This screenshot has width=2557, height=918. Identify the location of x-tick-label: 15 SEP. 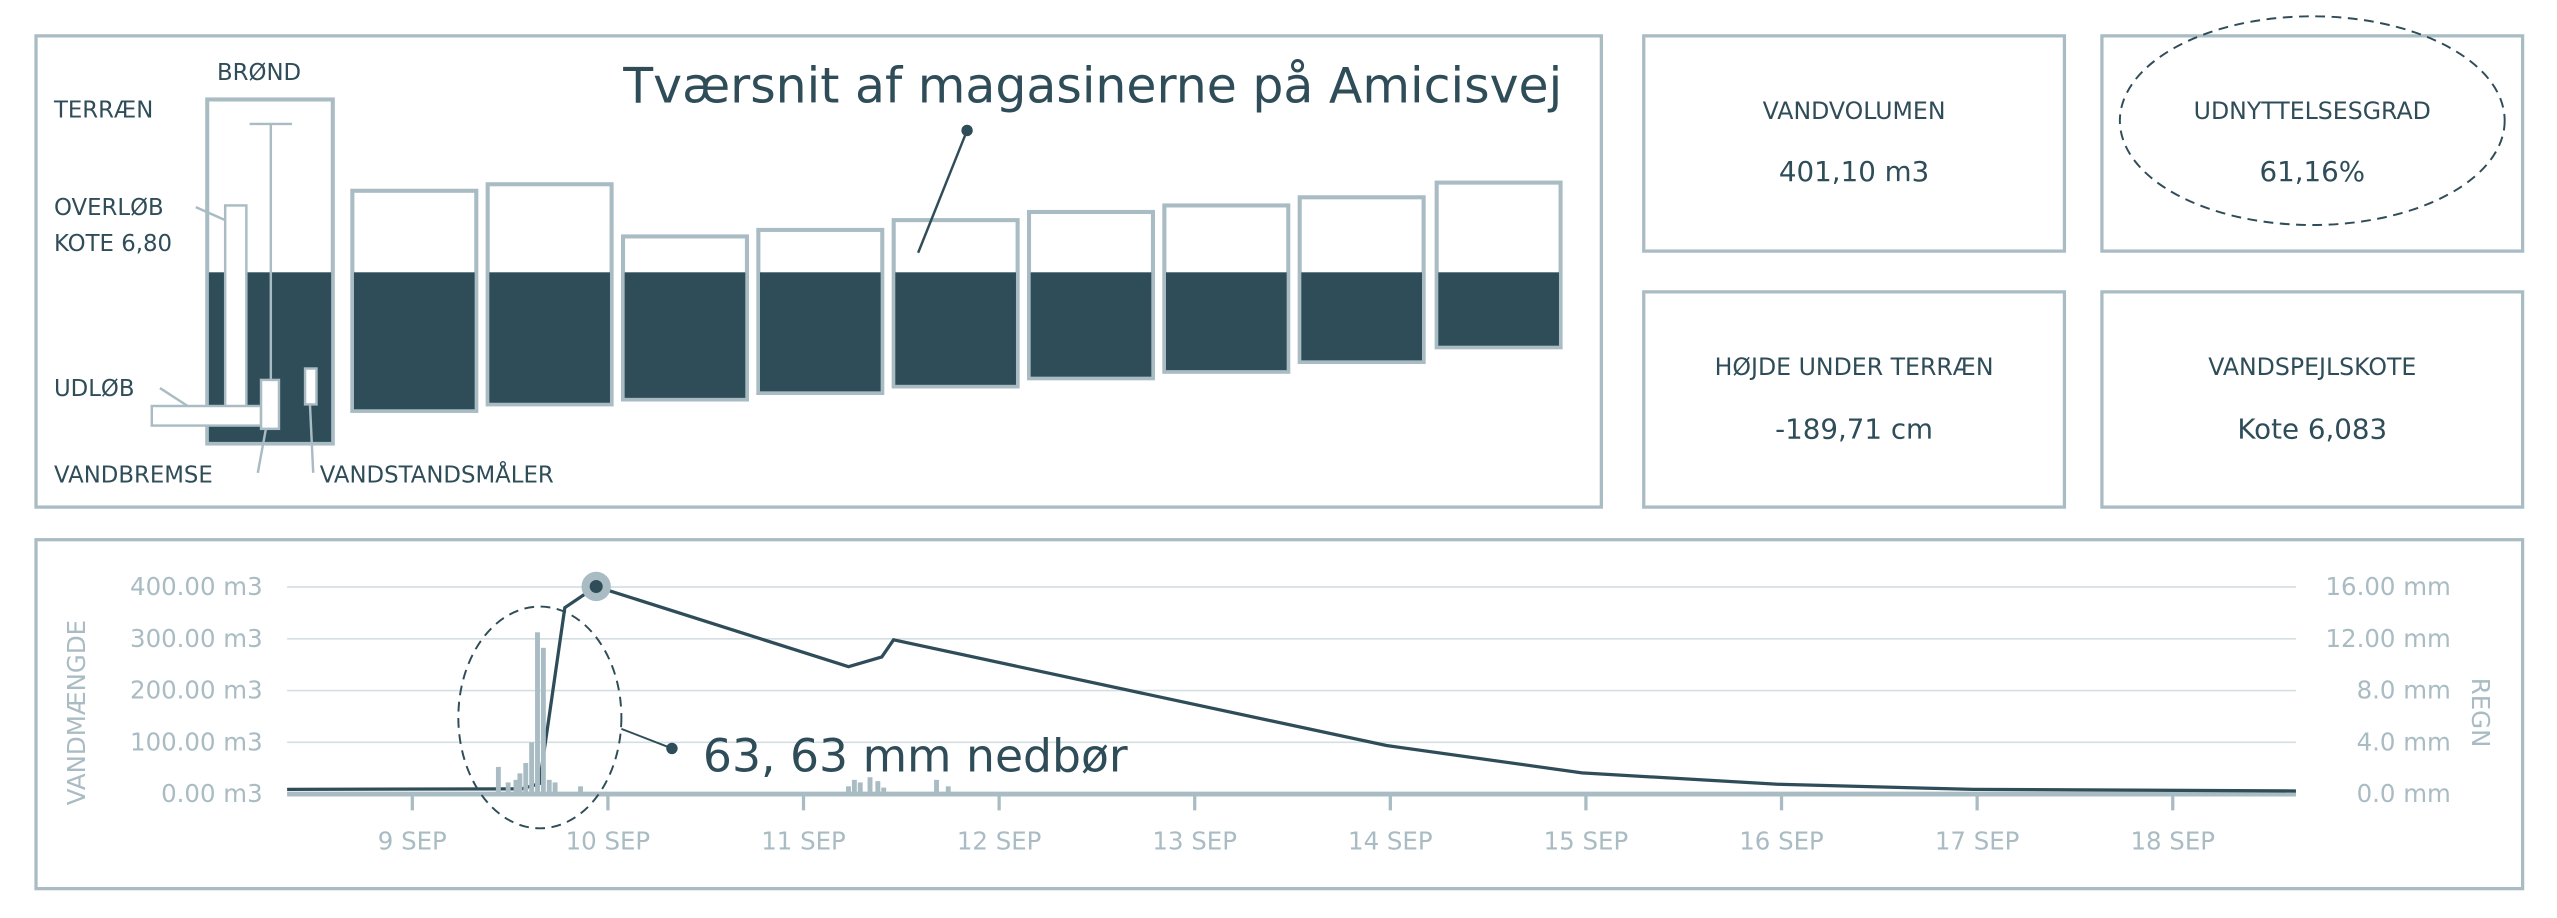
(1586, 841).